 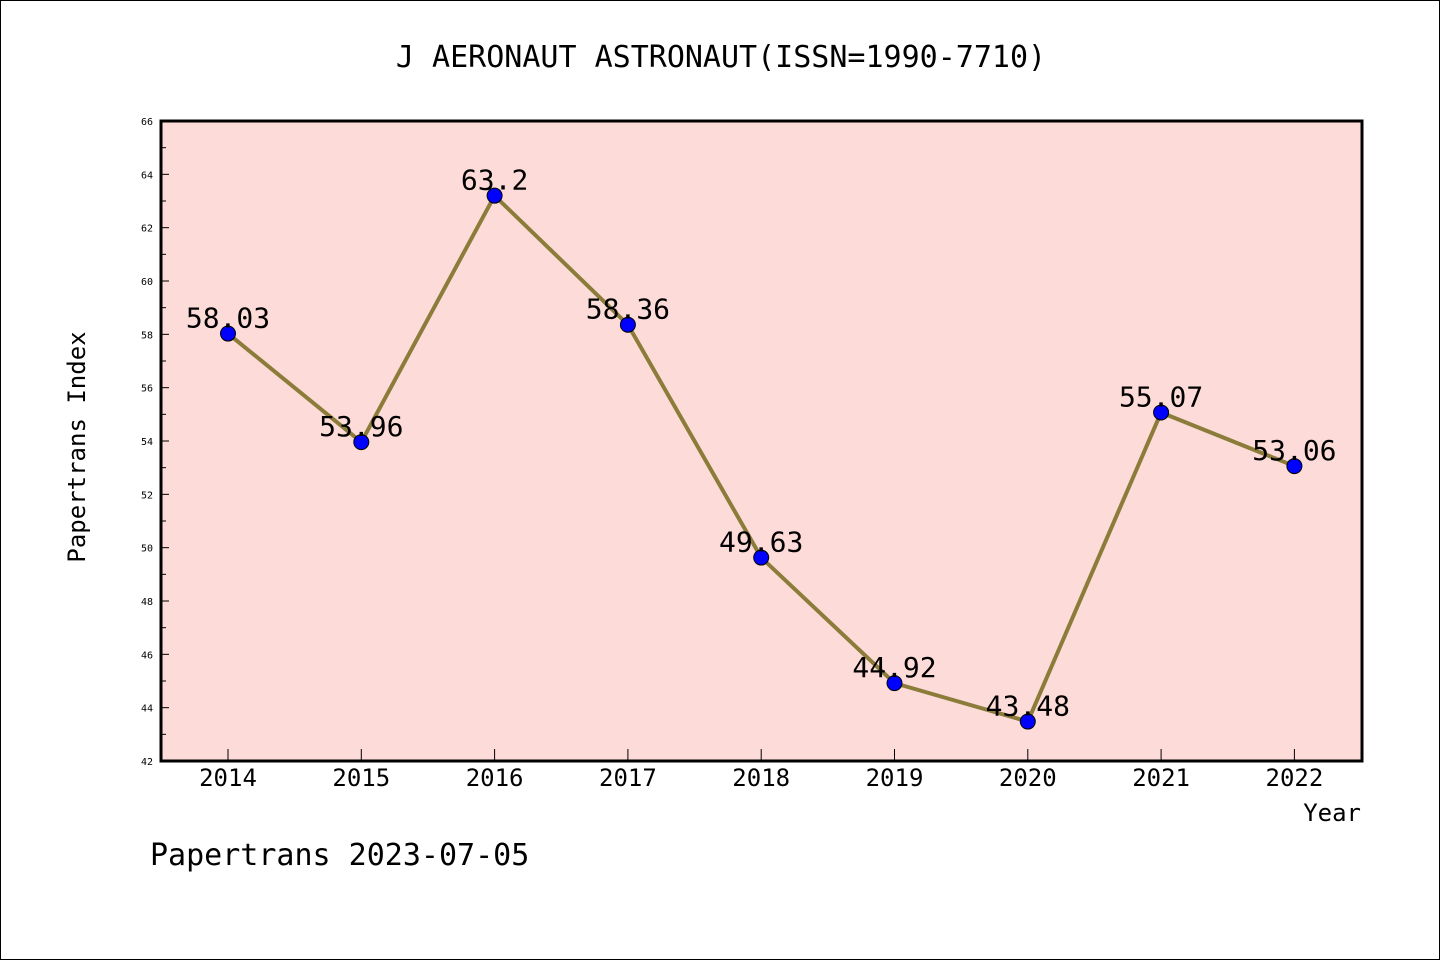 What do you see at coordinates (361, 426) in the screenshot?
I see `data-label: 53.96` at bounding box center [361, 426].